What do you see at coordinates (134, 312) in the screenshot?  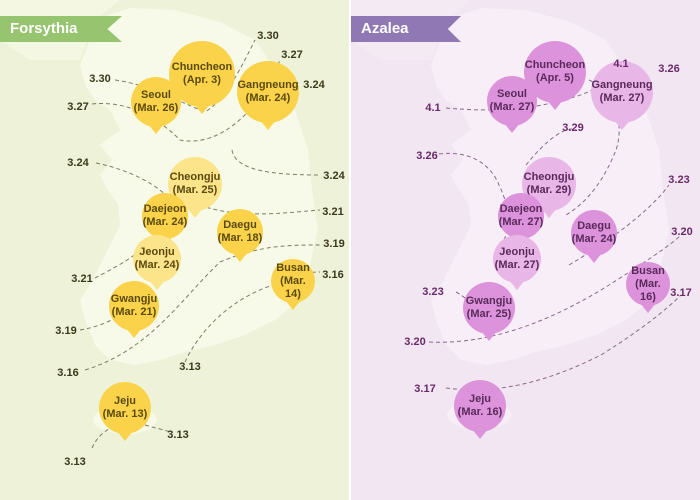 I see `city-date: (Mar. 21)` at bounding box center [134, 312].